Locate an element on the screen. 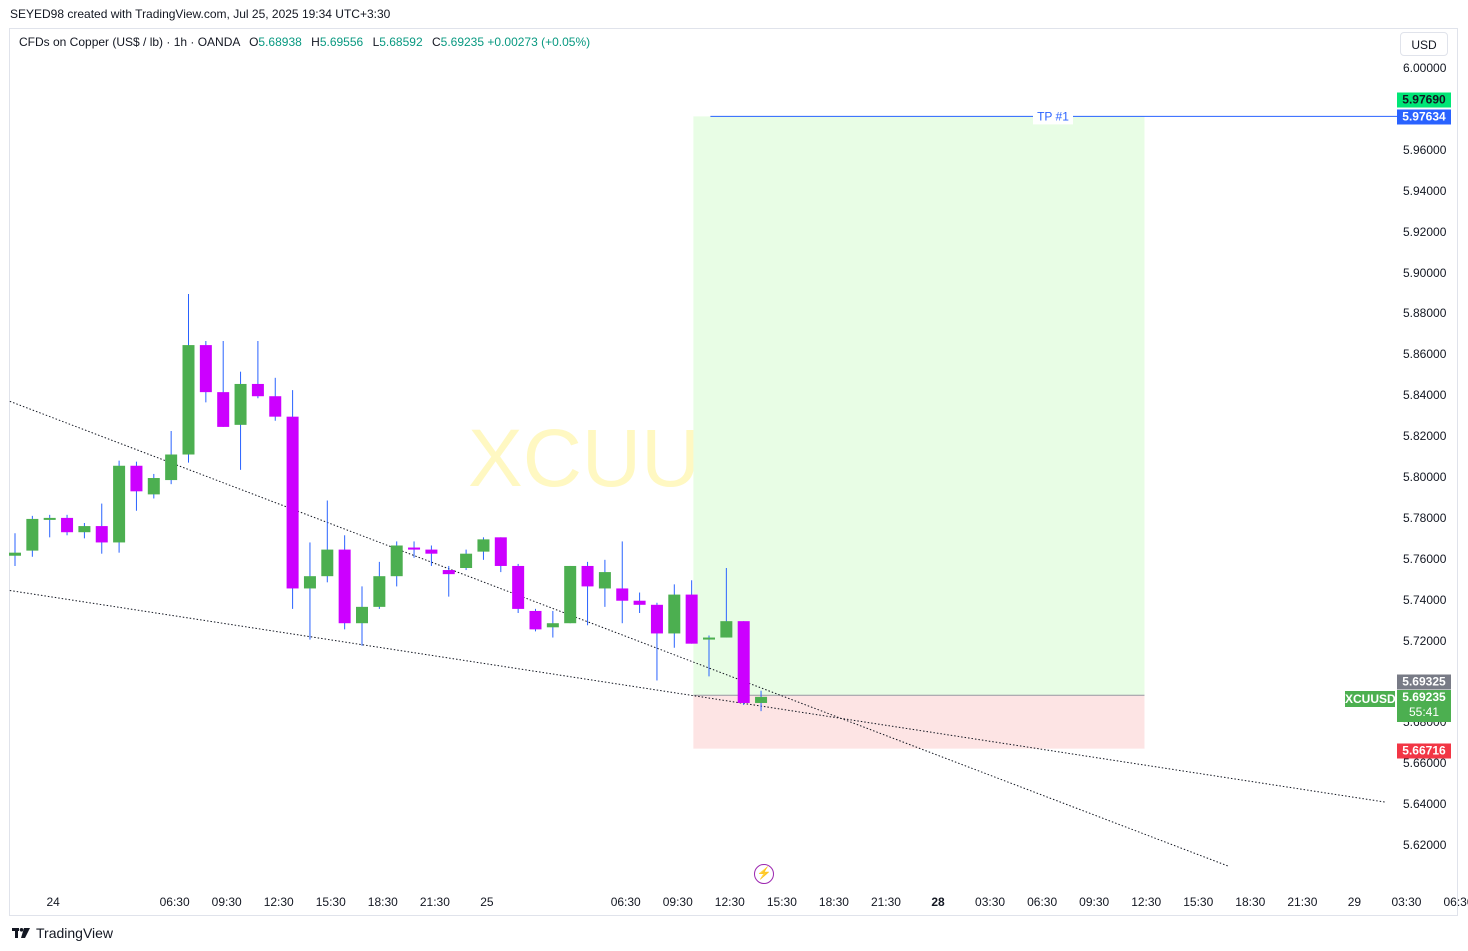 Image resolution: width=1468 pixels, height=951 pixels. low-label: L is located at coordinates (376, 42).